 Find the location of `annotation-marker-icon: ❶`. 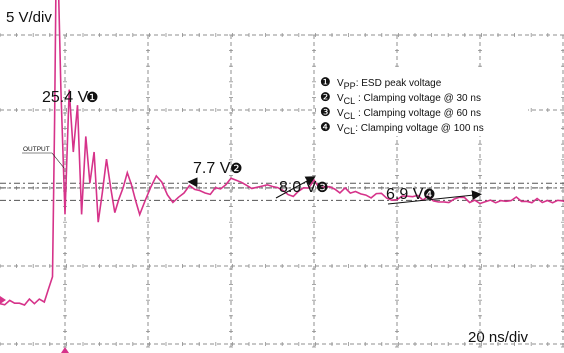

annotation-marker-icon: ❶ is located at coordinates (92, 97).